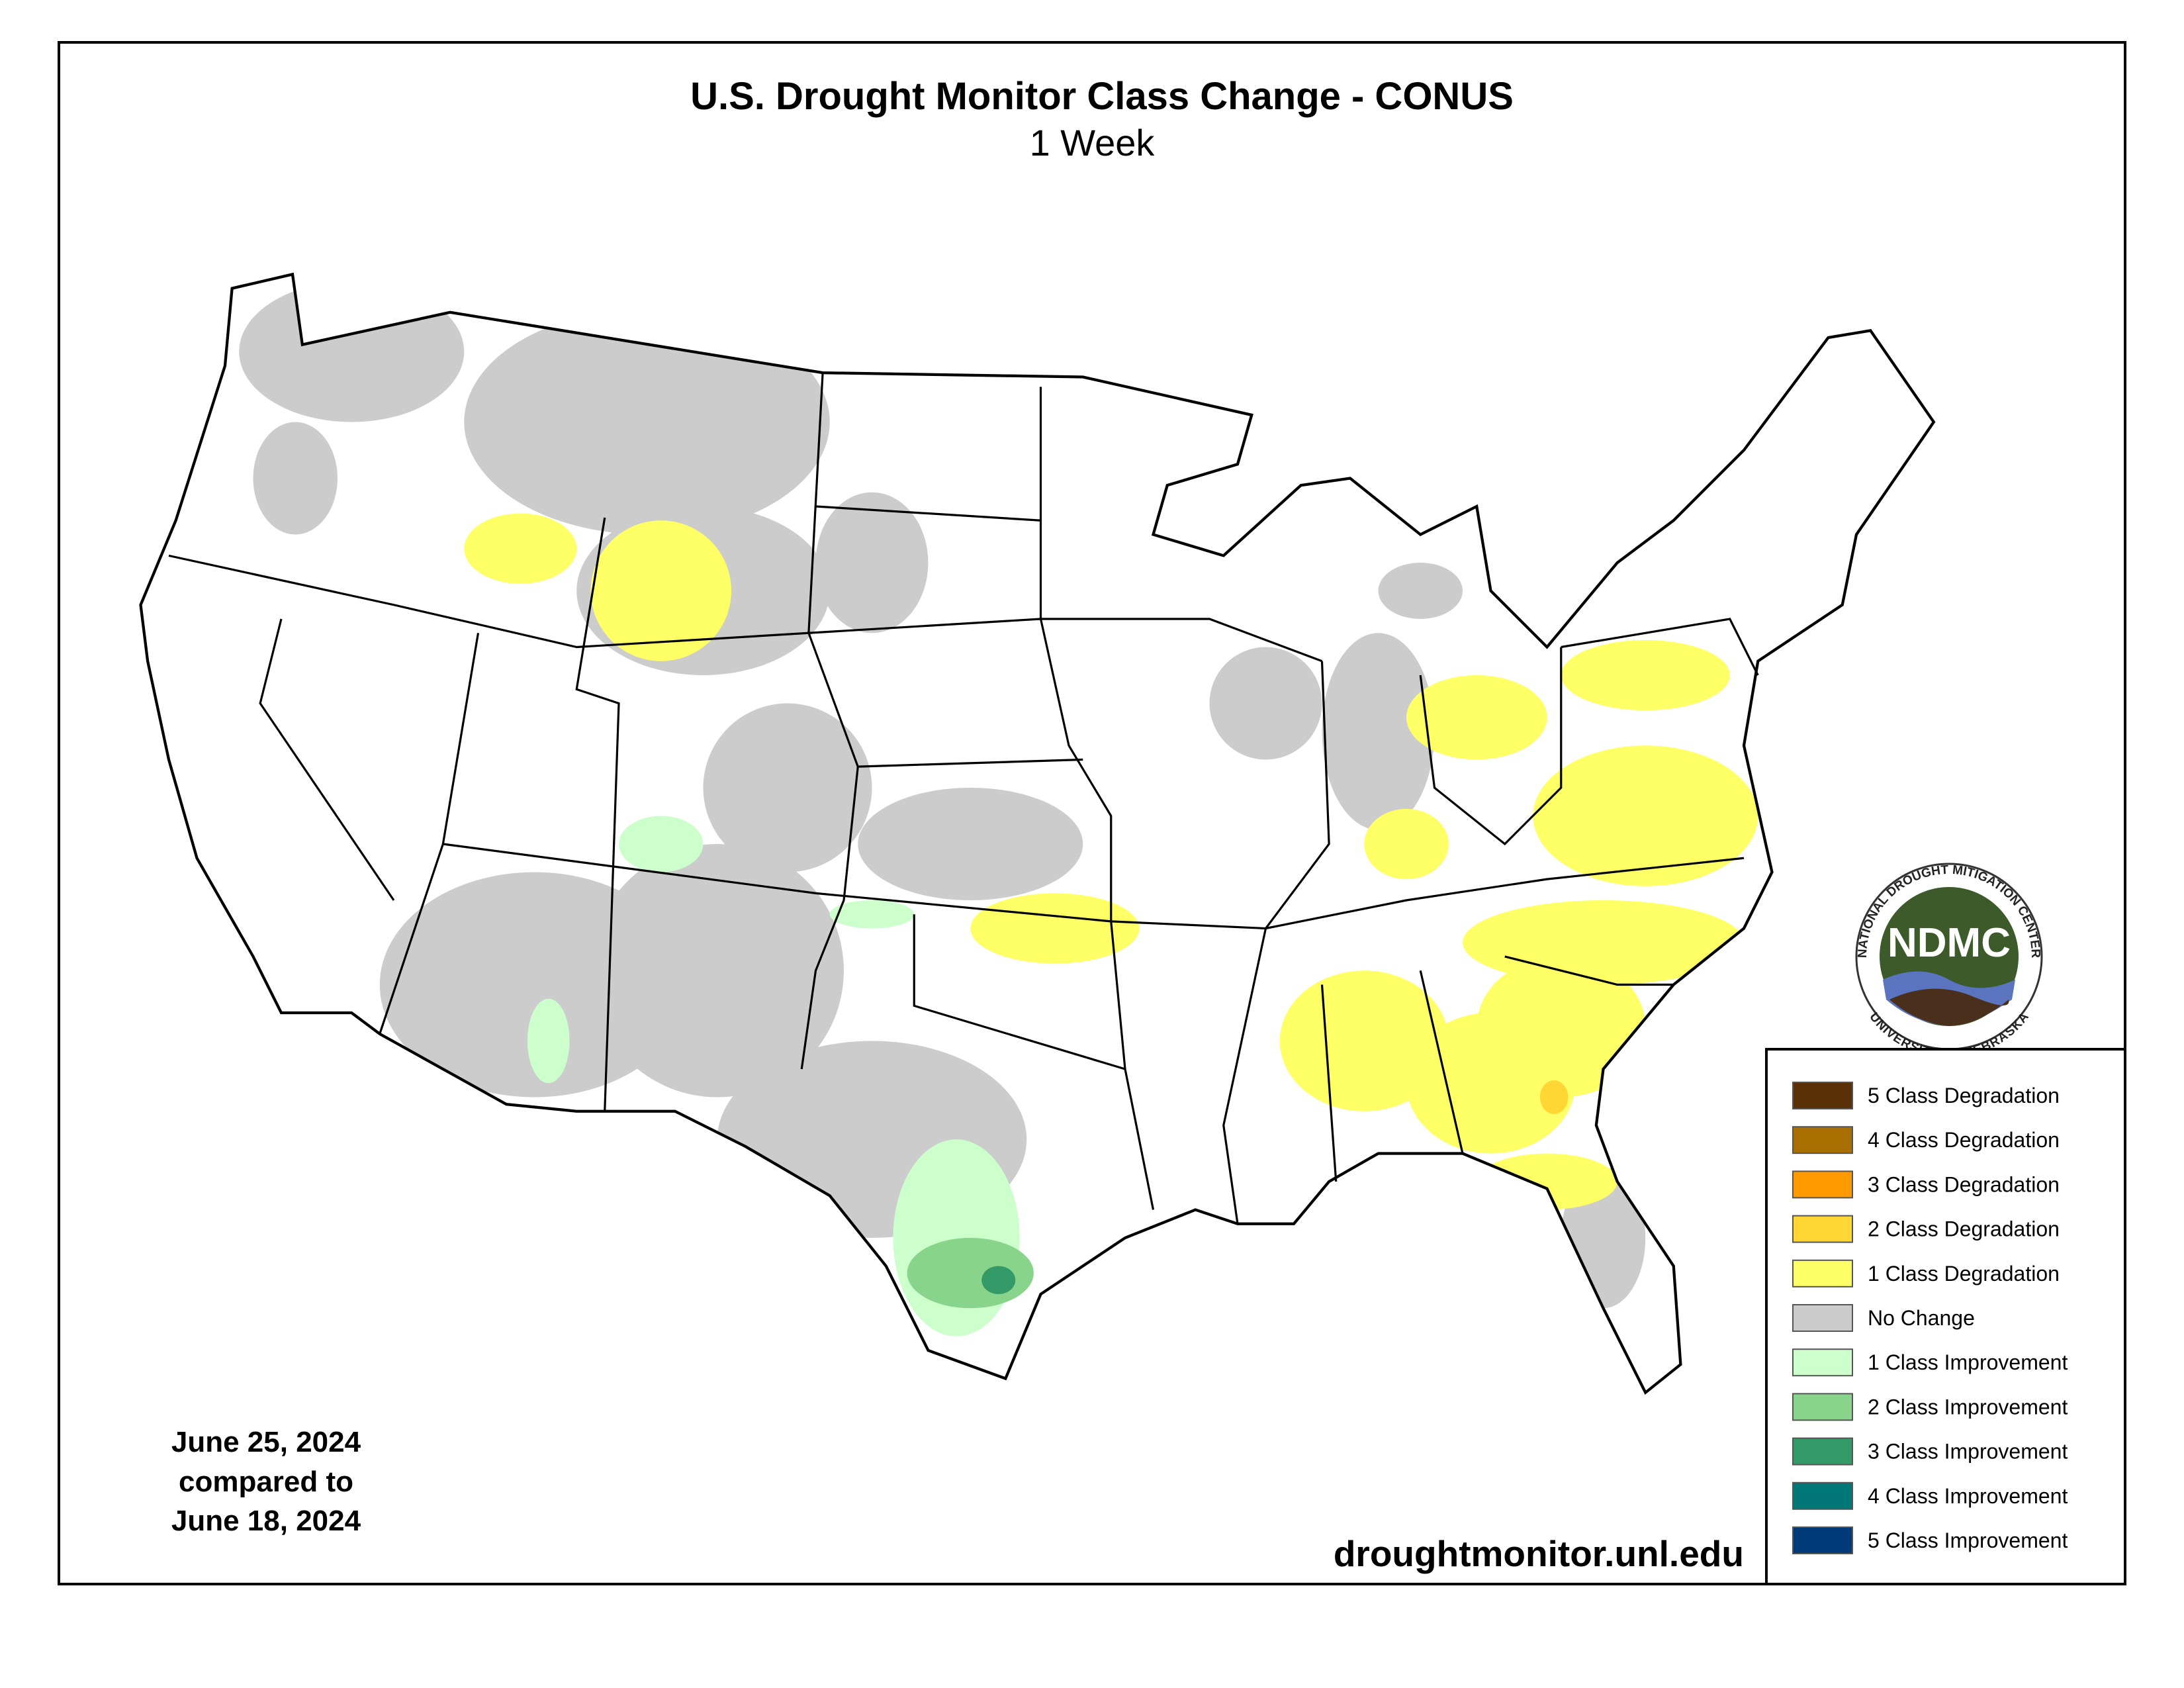  Describe the element at coordinates (1964, 1140) in the screenshot. I see `legend-label: 4 Class Degradation` at that location.